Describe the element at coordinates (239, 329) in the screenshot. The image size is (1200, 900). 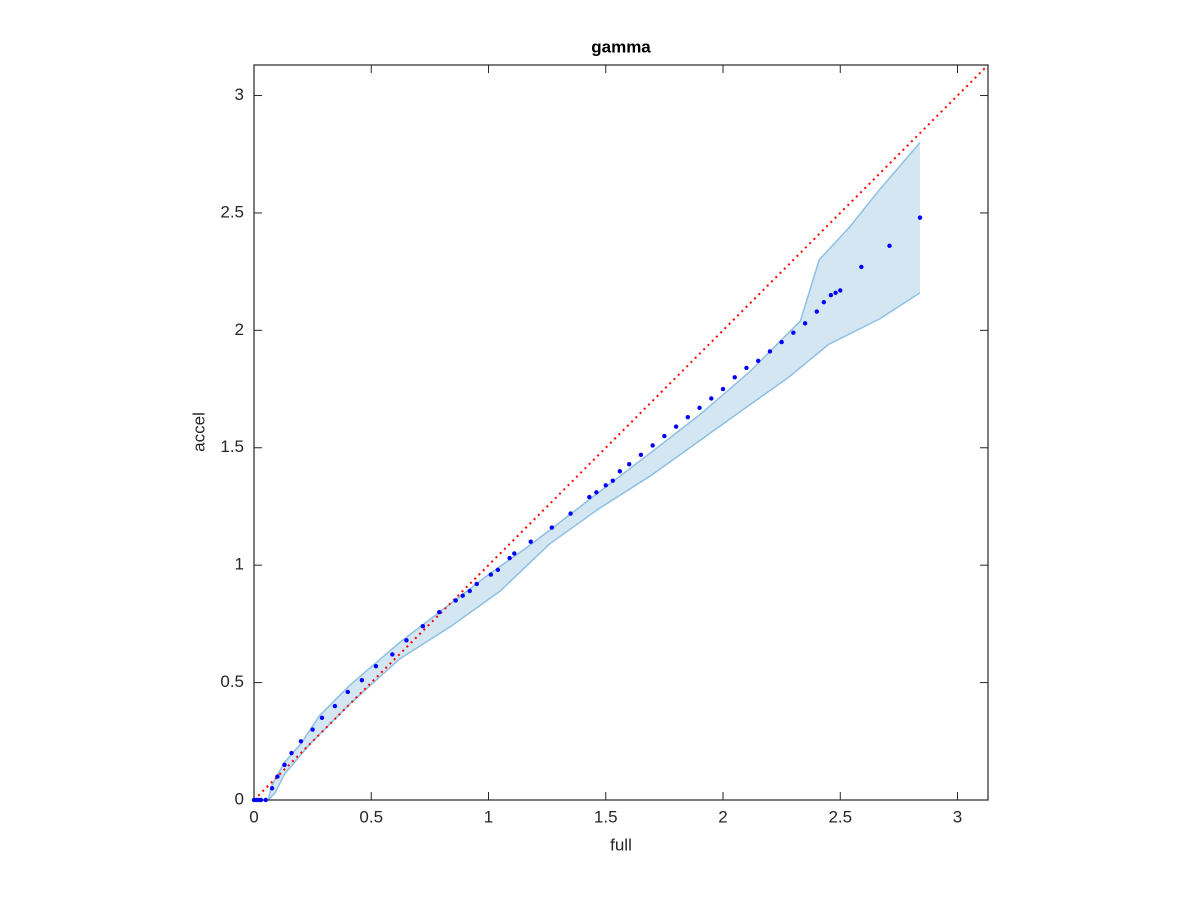
I see `y-tick-label: 2` at that location.